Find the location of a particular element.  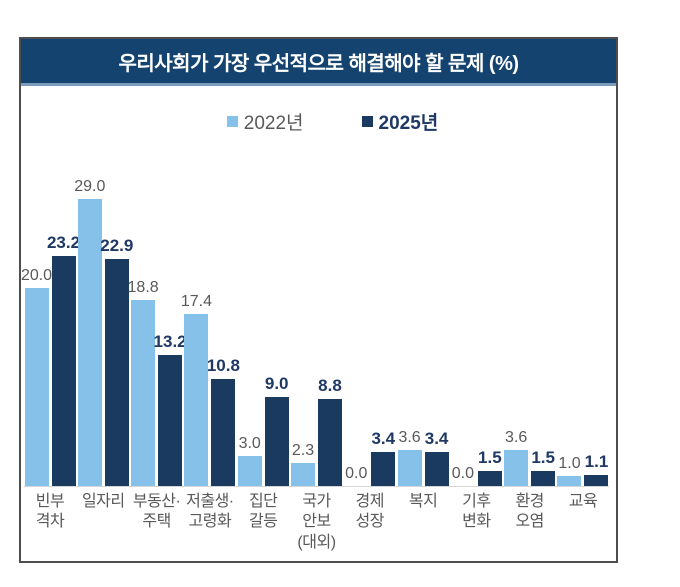

category-label: 국가 안보 (대외) is located at coordinates (316, 522).